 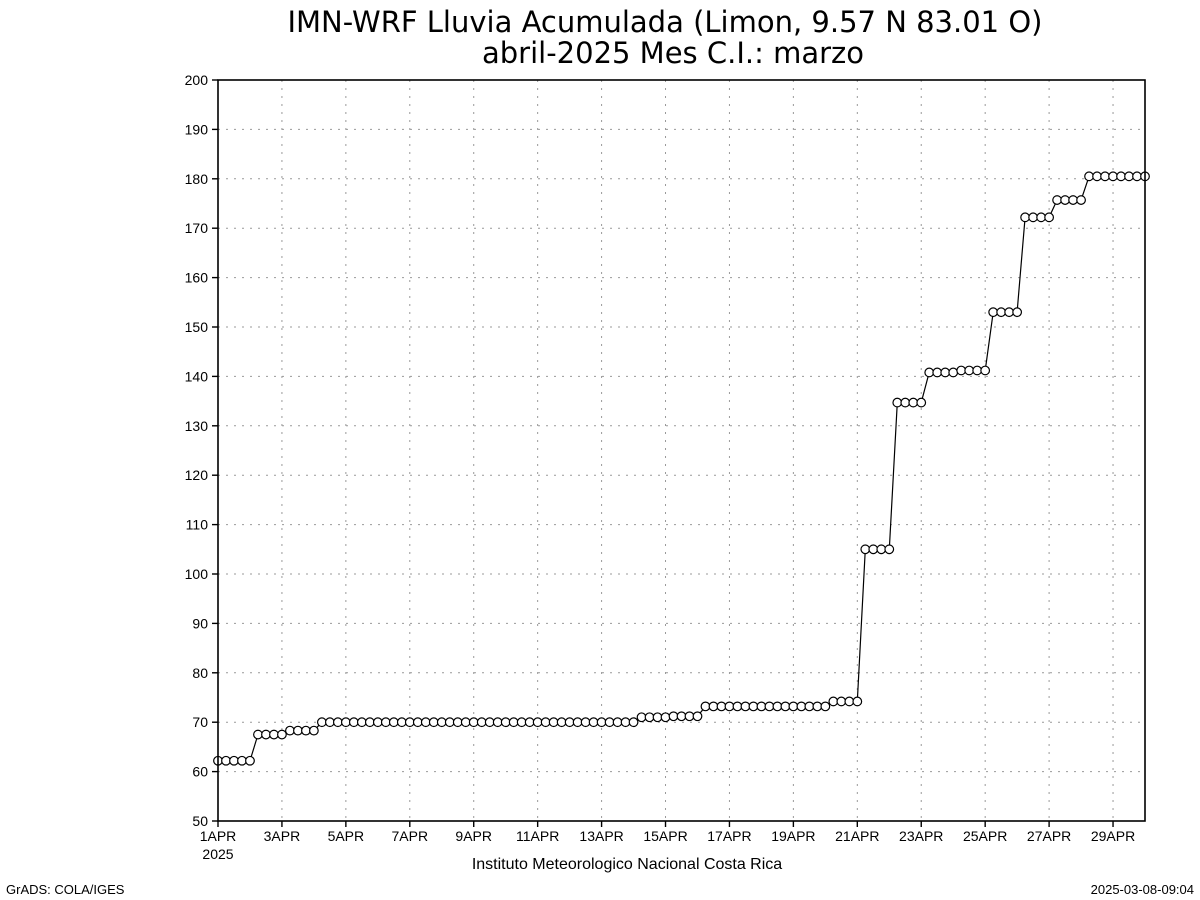 What do you see at coordinates (197, 228) in the screenshot?
I see `y-tick-label: 170` at bounding box center [197, 228].